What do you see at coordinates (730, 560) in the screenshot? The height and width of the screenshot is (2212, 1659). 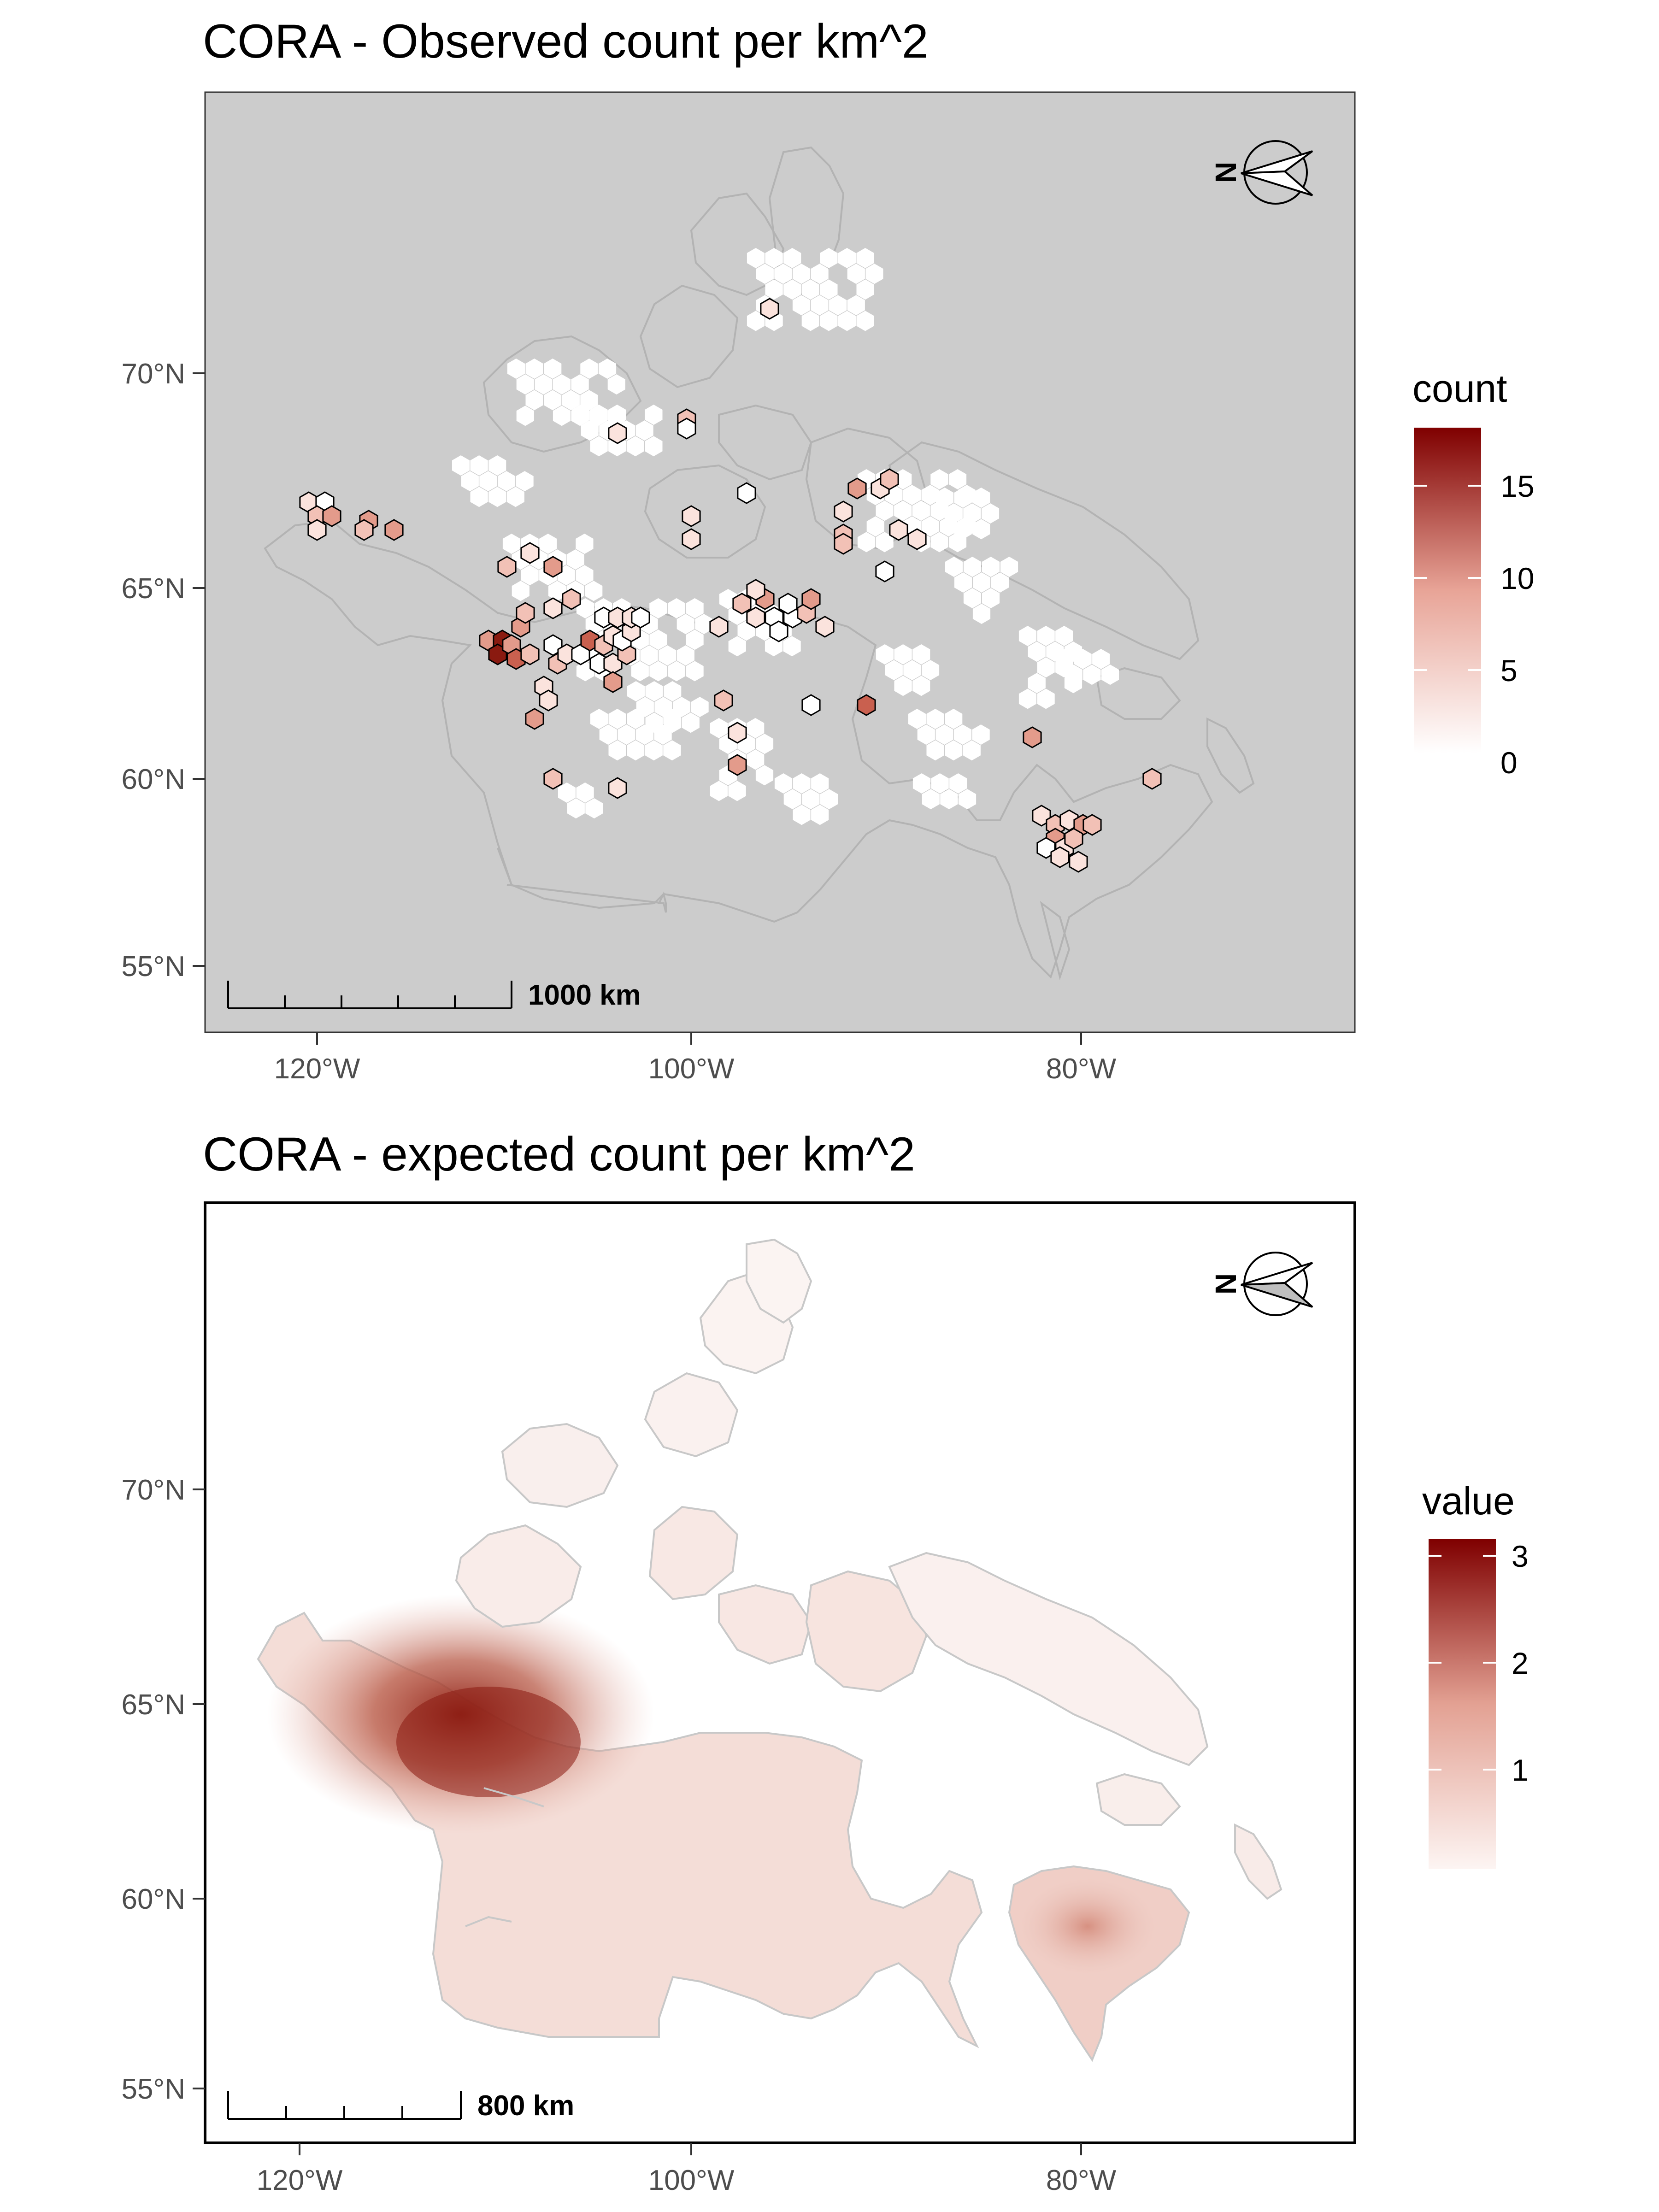 I see `hexbin-layer` at bounding box center [730, 560].